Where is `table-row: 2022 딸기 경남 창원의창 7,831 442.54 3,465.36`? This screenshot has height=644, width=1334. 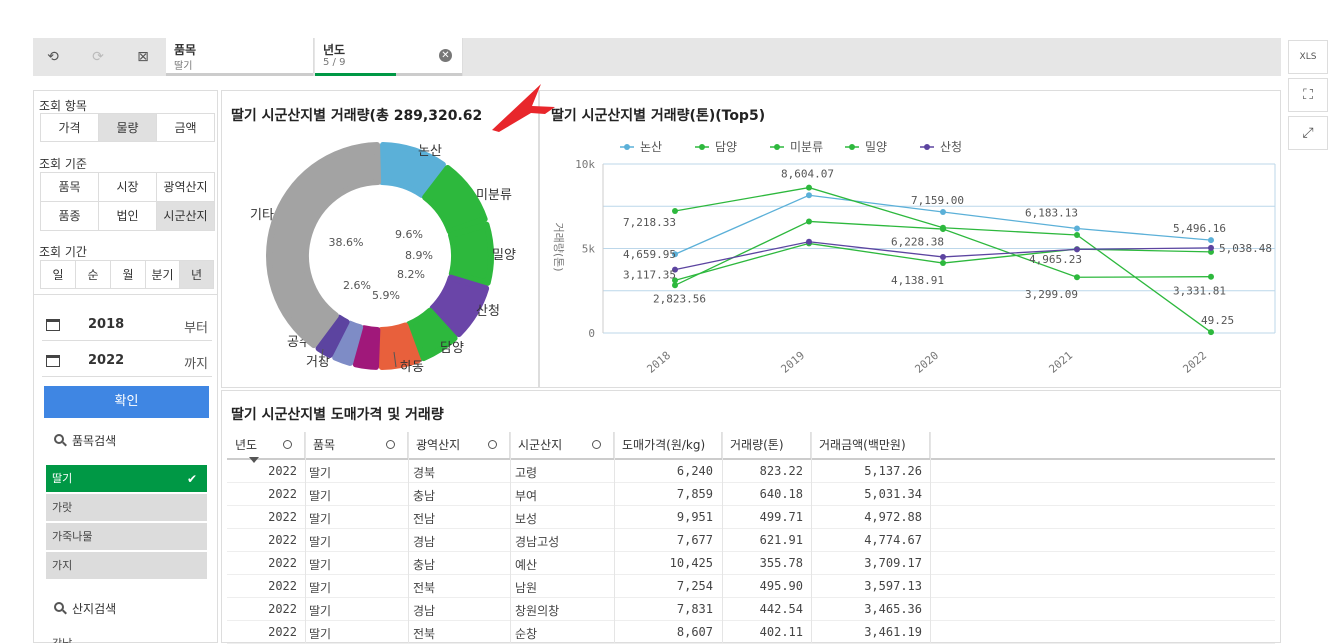 table-row: 2022 딸기 경남 창원의창 7,831 442.54 3,465.36 is located at coordinates (751, 609).